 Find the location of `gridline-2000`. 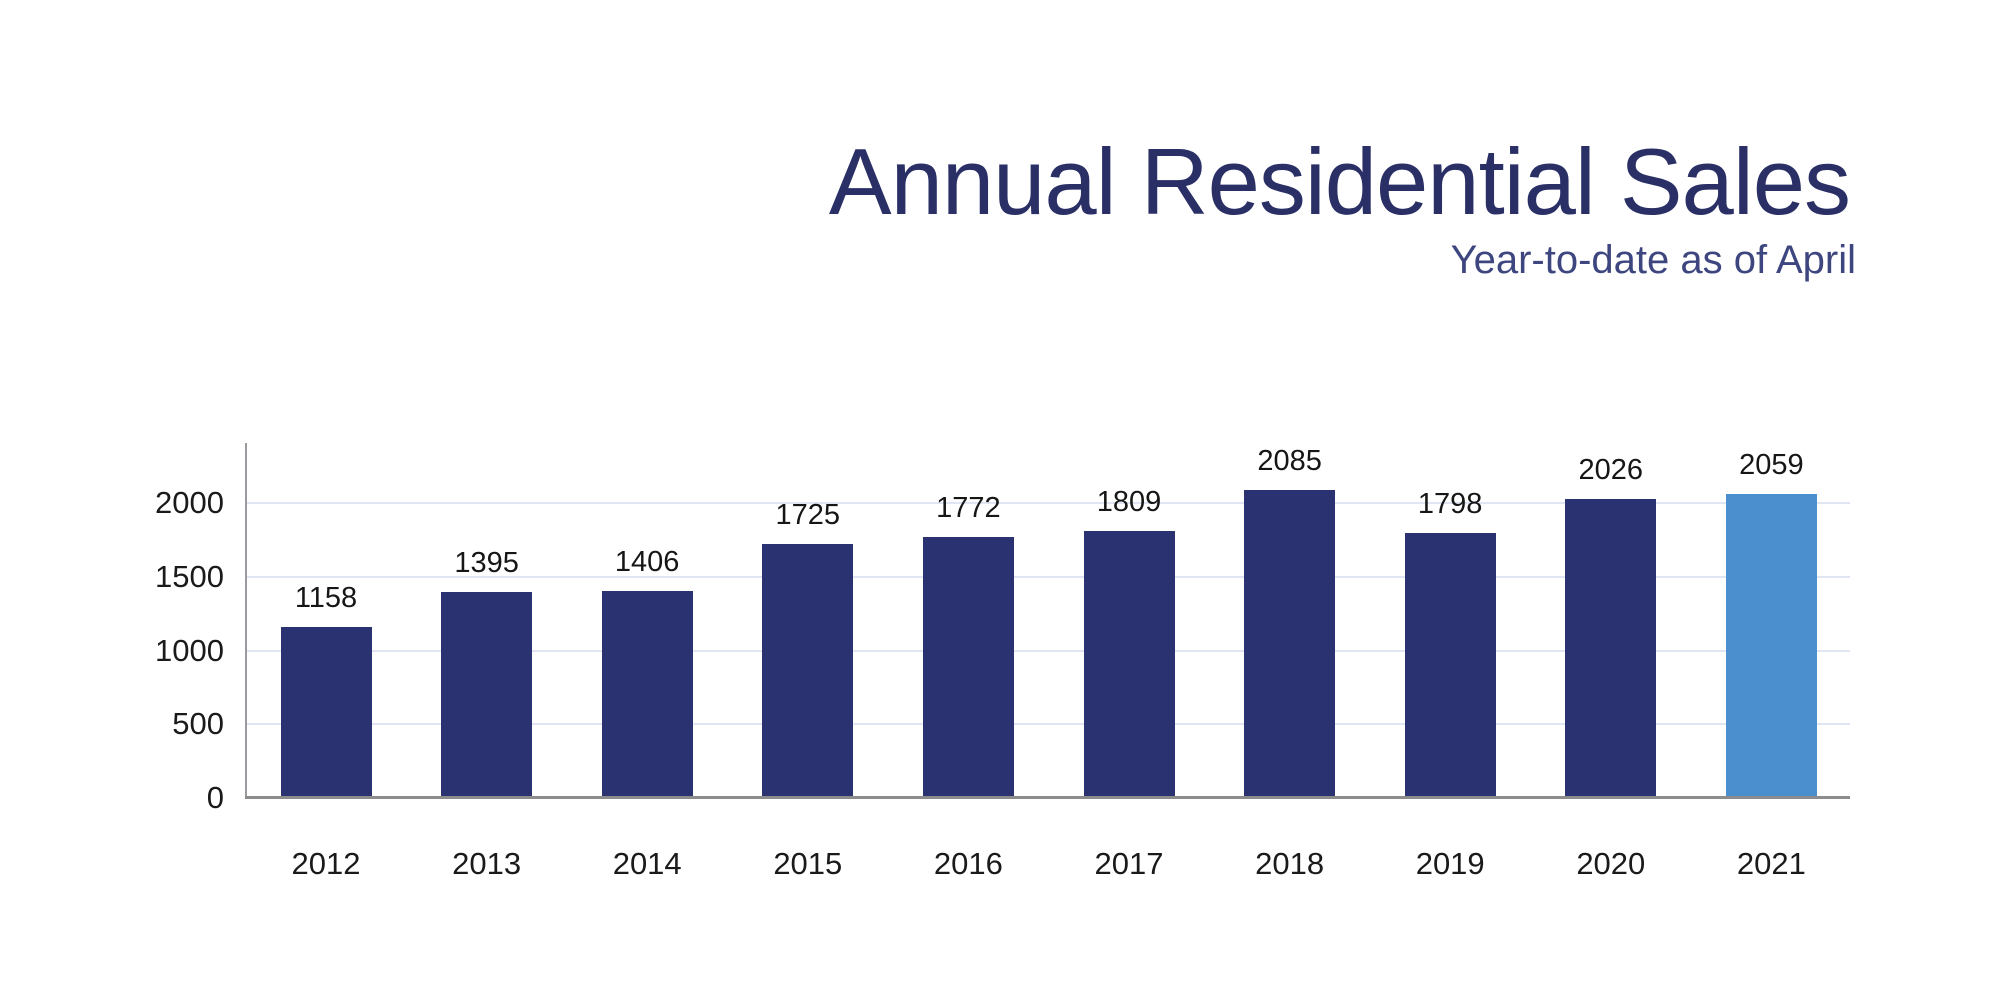

gridline-2000 is located at coordinates (1047, 503).